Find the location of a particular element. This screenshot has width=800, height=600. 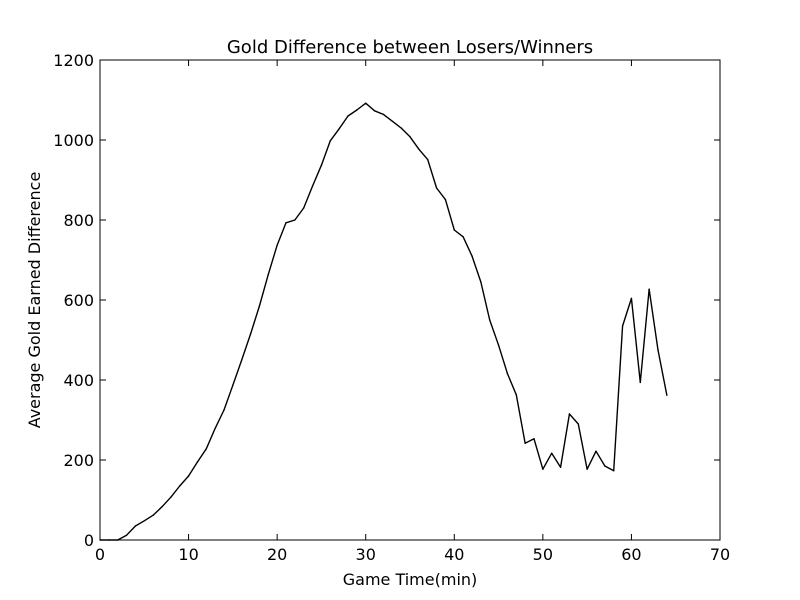

y-axis-label: Average Gold Earned Difference is located at coordinates (34, 300).